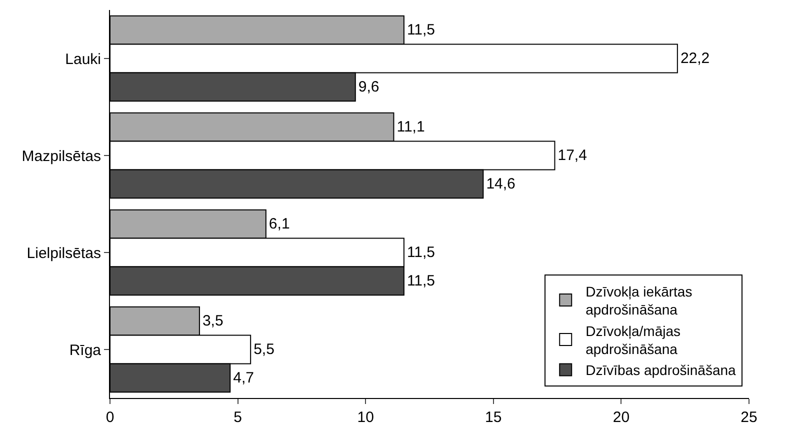 Image resolution: width=789 pixels, height=436 pixels. I want to click on x-tick-label: 20, so click(621, 417).